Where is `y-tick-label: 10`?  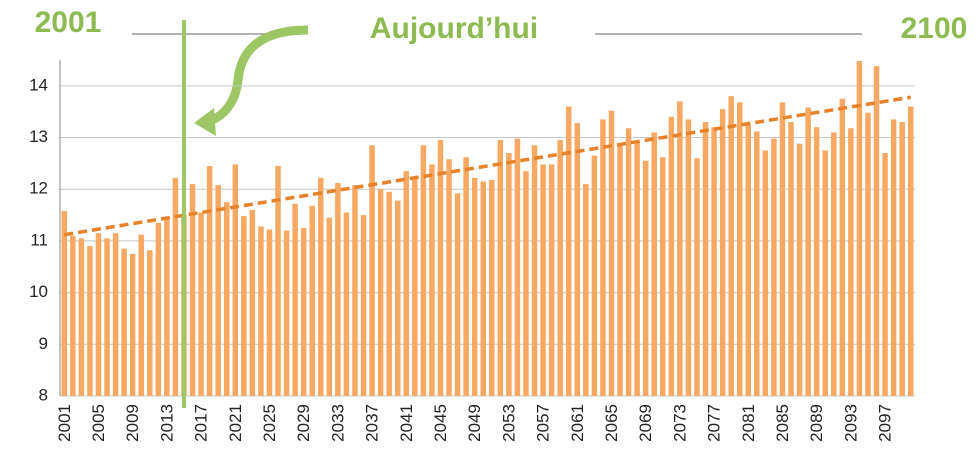
y-tick-label: 10 is located at coordinates (38, 291).